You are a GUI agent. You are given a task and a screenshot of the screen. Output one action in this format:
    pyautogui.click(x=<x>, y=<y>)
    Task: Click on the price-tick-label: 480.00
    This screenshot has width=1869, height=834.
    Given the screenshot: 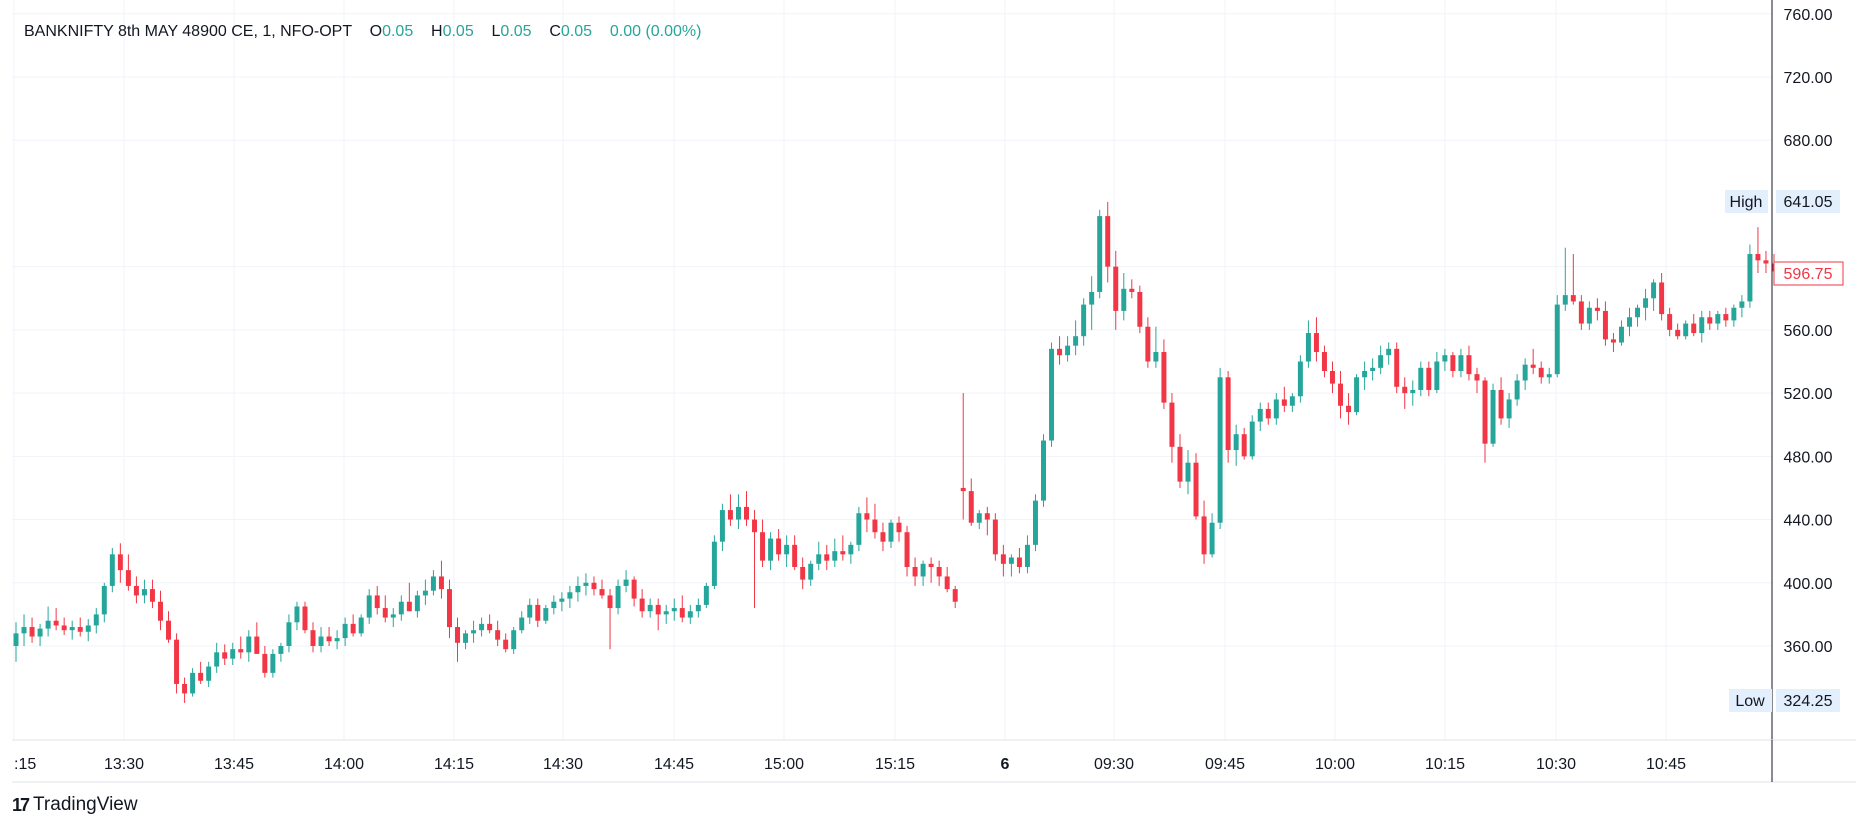 What is the action you would take?
    pyautogui.click(x=1808, y=457)
    